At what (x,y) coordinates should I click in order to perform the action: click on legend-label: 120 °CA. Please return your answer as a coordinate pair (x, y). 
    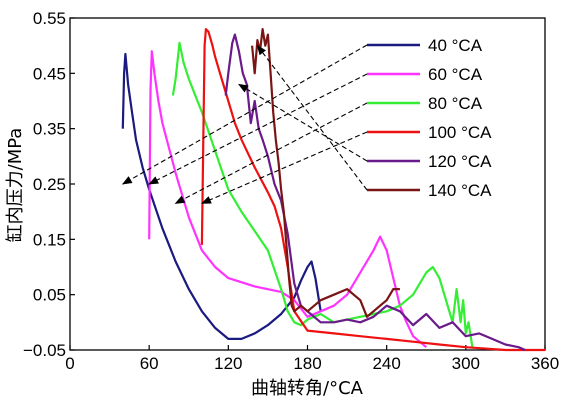
    Looking at the image, I should click on (460, 161).